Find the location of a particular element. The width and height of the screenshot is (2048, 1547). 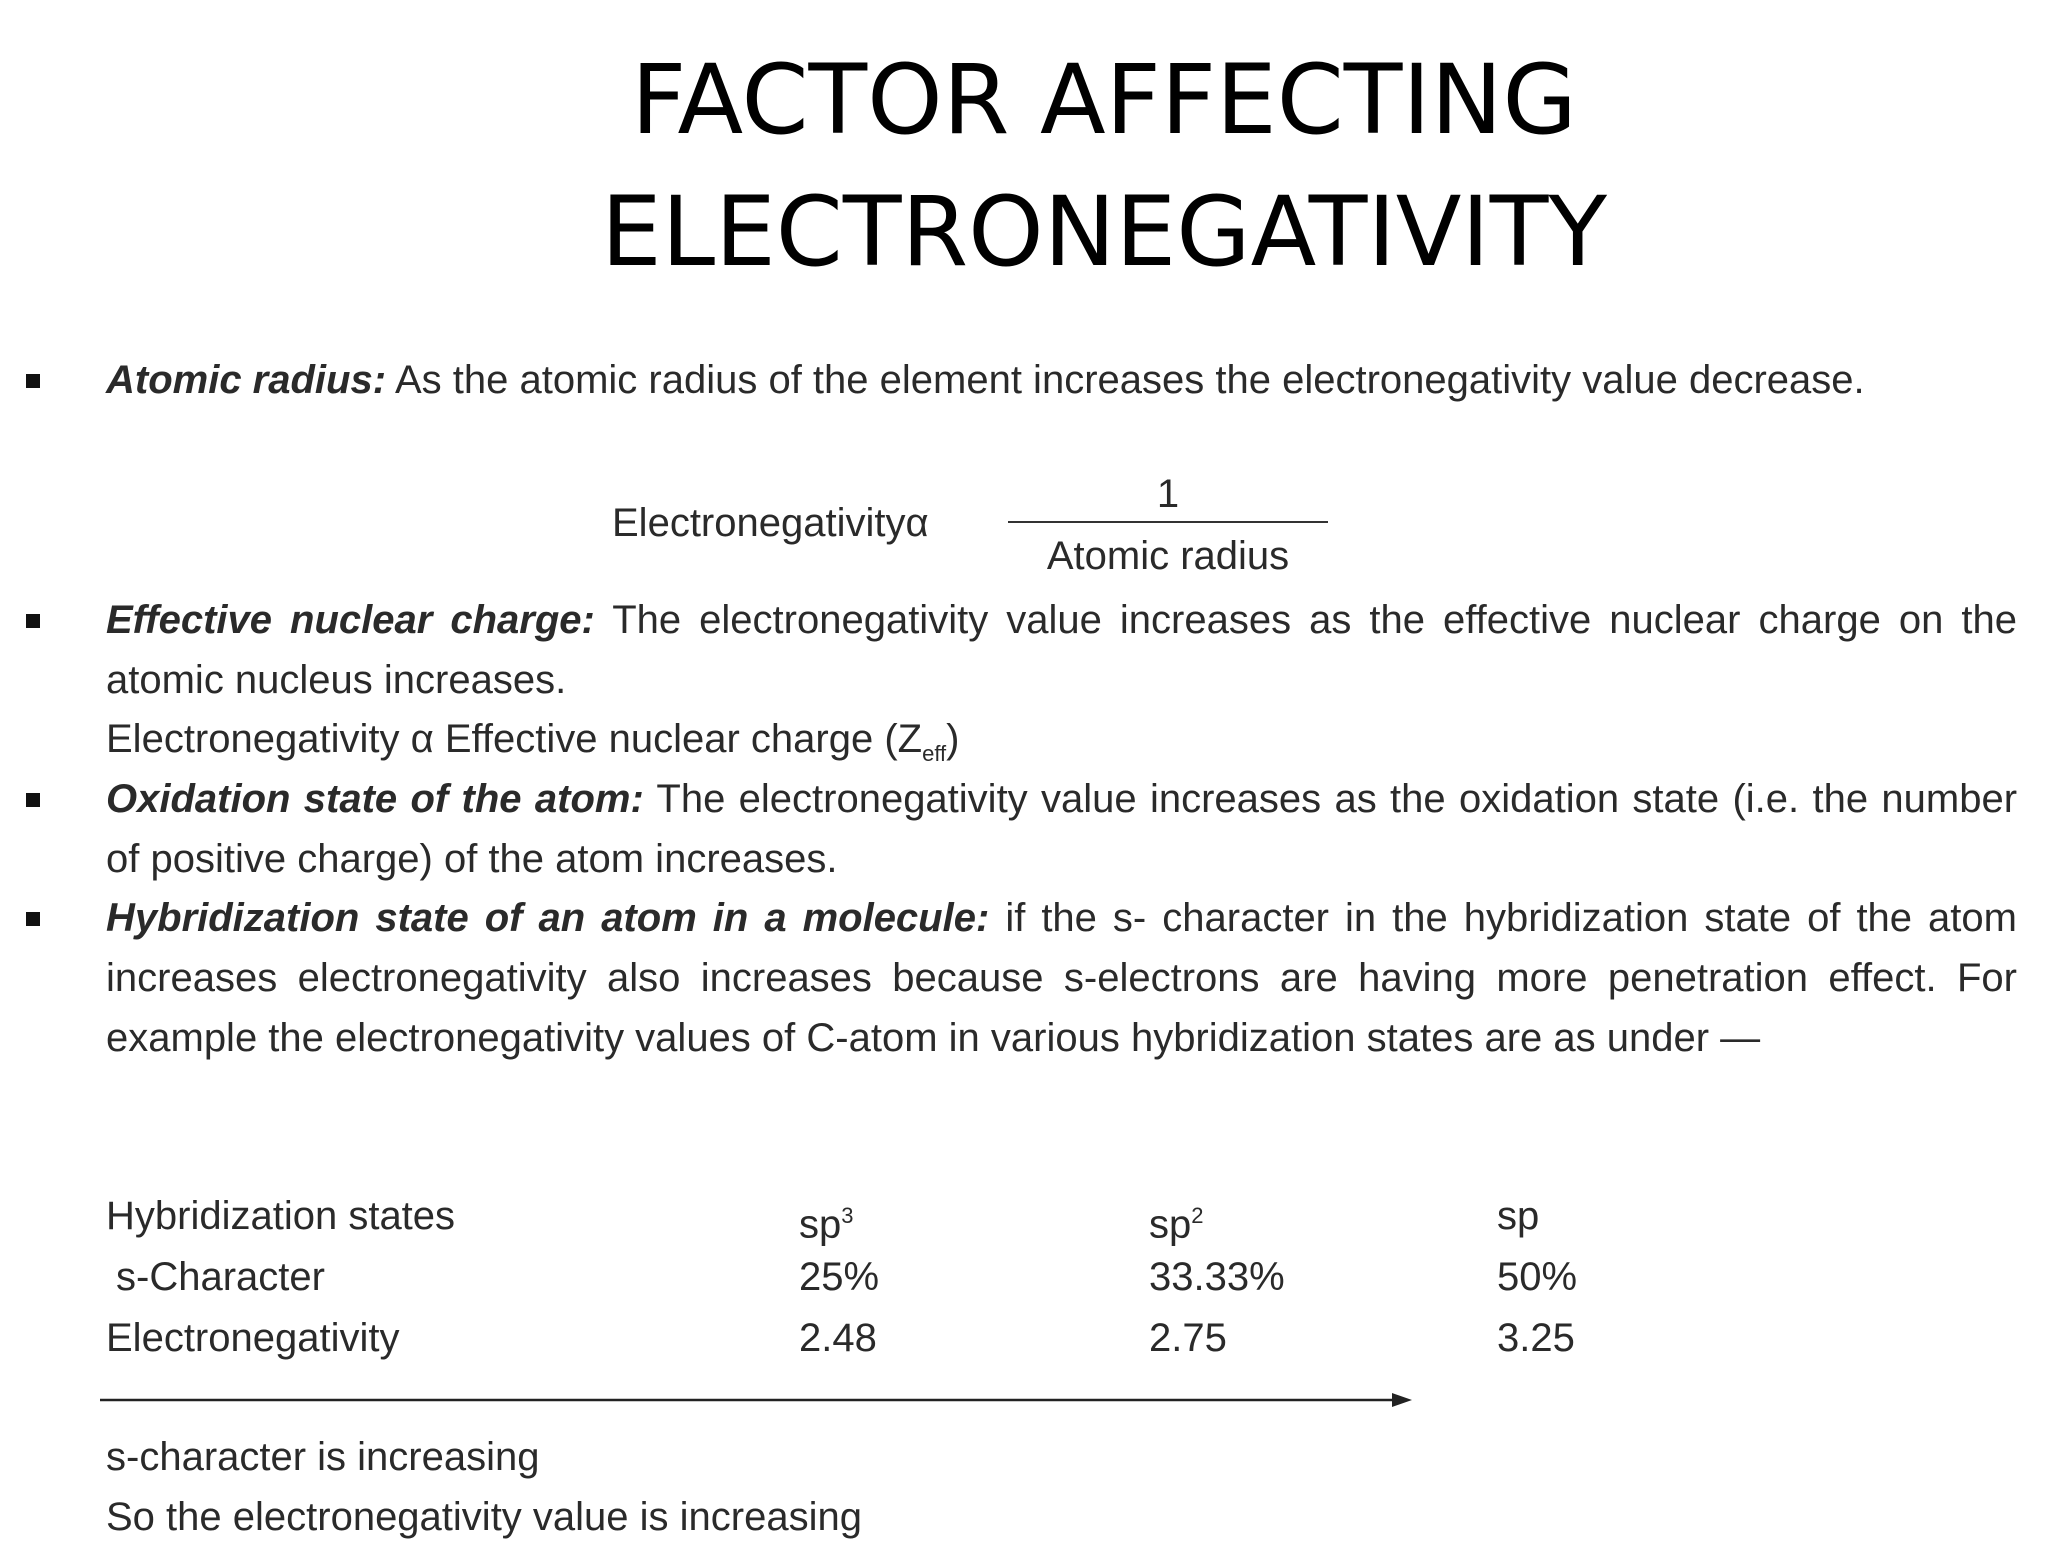

formula2-close: ) is located at coordinates (953, 739).